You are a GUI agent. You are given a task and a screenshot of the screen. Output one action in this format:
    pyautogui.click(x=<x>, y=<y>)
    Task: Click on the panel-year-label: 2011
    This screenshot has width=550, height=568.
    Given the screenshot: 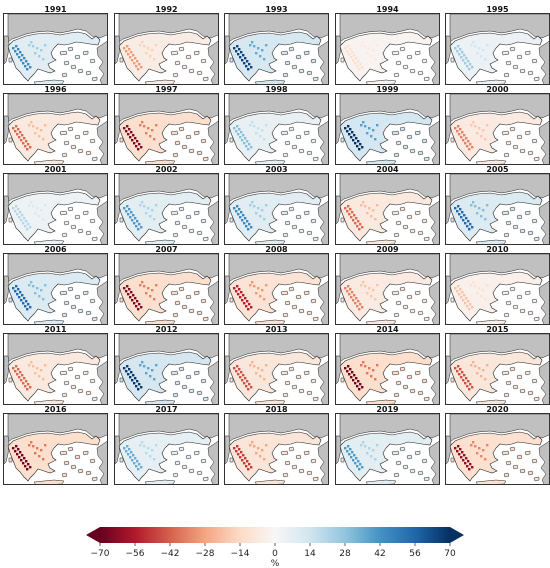 What is the action you would take?
    pyautogui.click(x=55, y=329)
    